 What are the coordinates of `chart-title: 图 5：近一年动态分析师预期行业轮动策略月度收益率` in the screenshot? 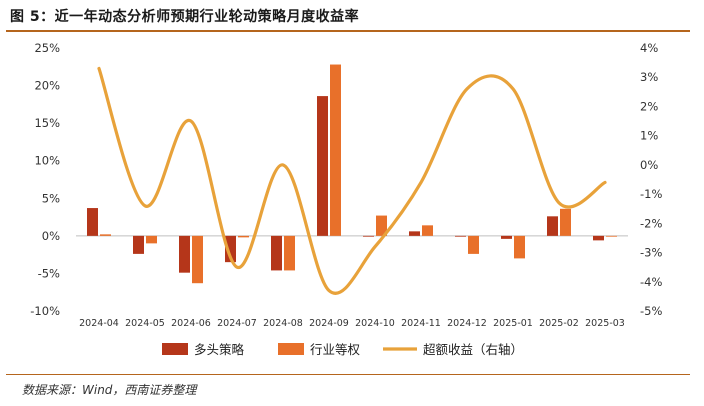 It's located at (185, 17).